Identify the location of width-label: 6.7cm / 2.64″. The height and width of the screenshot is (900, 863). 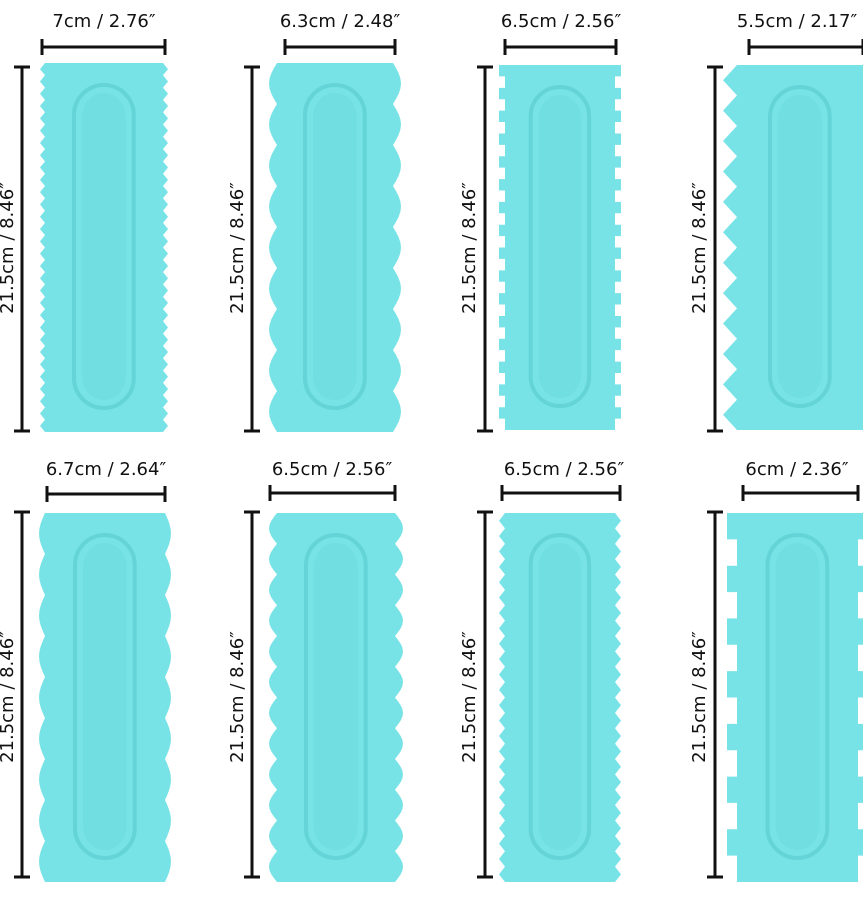
(106, 469).